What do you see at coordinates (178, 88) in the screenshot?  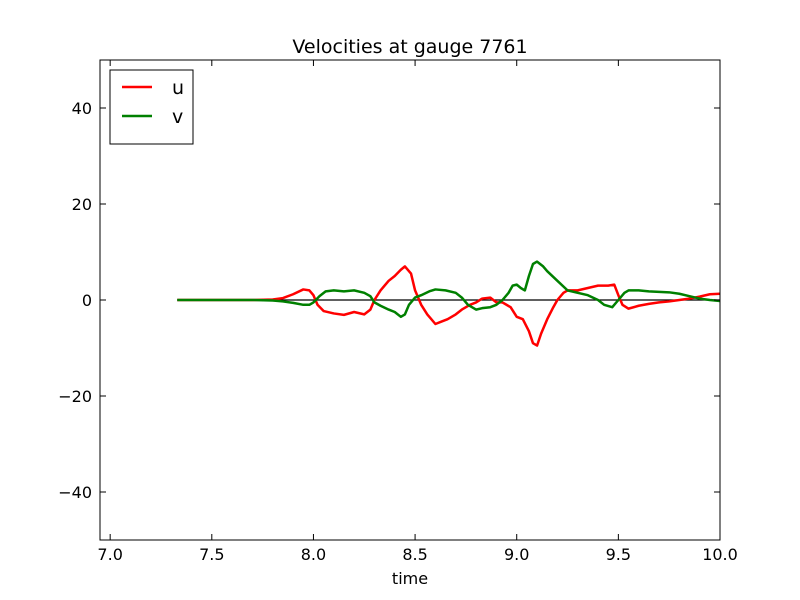 I see `legend-label-u: u` at bounding box center [178, 88].